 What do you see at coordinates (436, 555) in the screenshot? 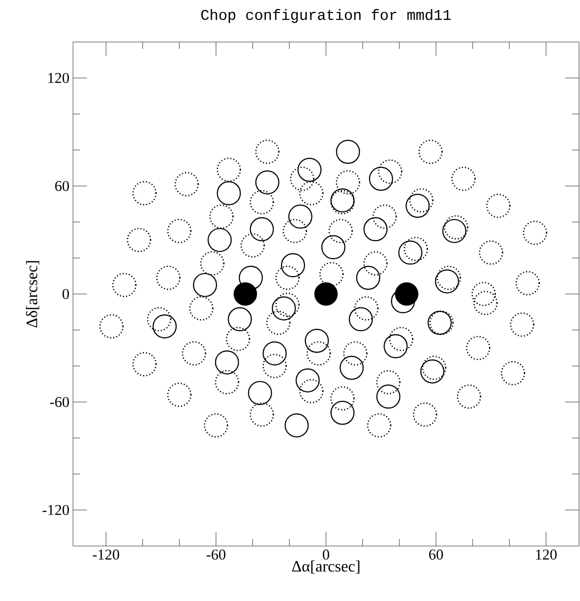
I see `x-tick-label: 60` at bounding box center [436, 555].